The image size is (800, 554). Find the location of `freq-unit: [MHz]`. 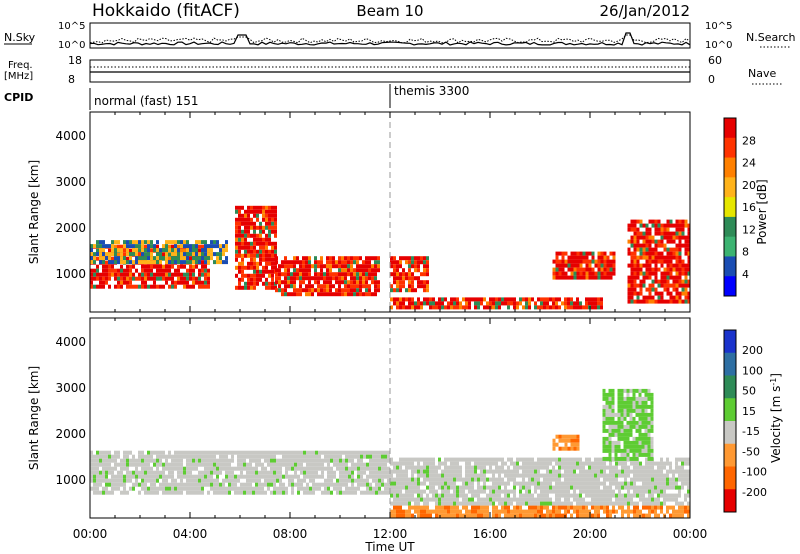

freq-unit: [MHz] is located at coordinates (18, 76).